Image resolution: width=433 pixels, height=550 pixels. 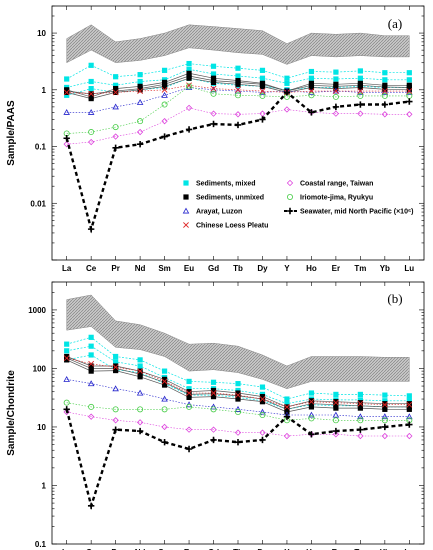 What do you see at coordinates (238, 341) in the screenshot?
I see `shale-range-band` at bounding box center [238, 341].